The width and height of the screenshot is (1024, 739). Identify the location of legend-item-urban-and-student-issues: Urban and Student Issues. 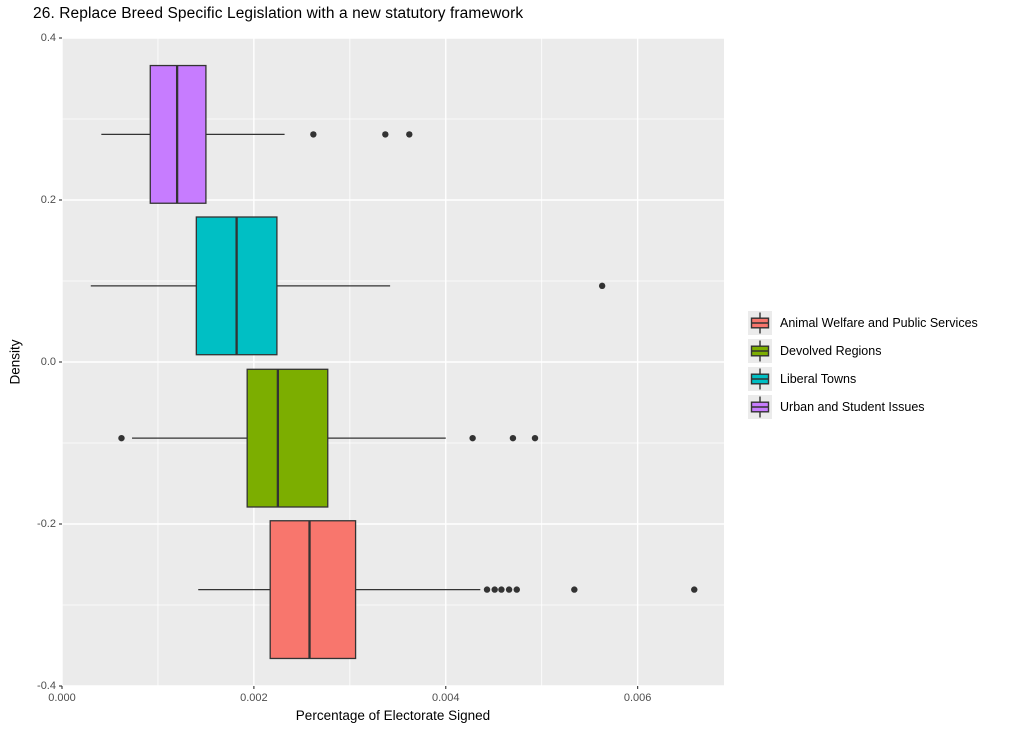
(863, 407).